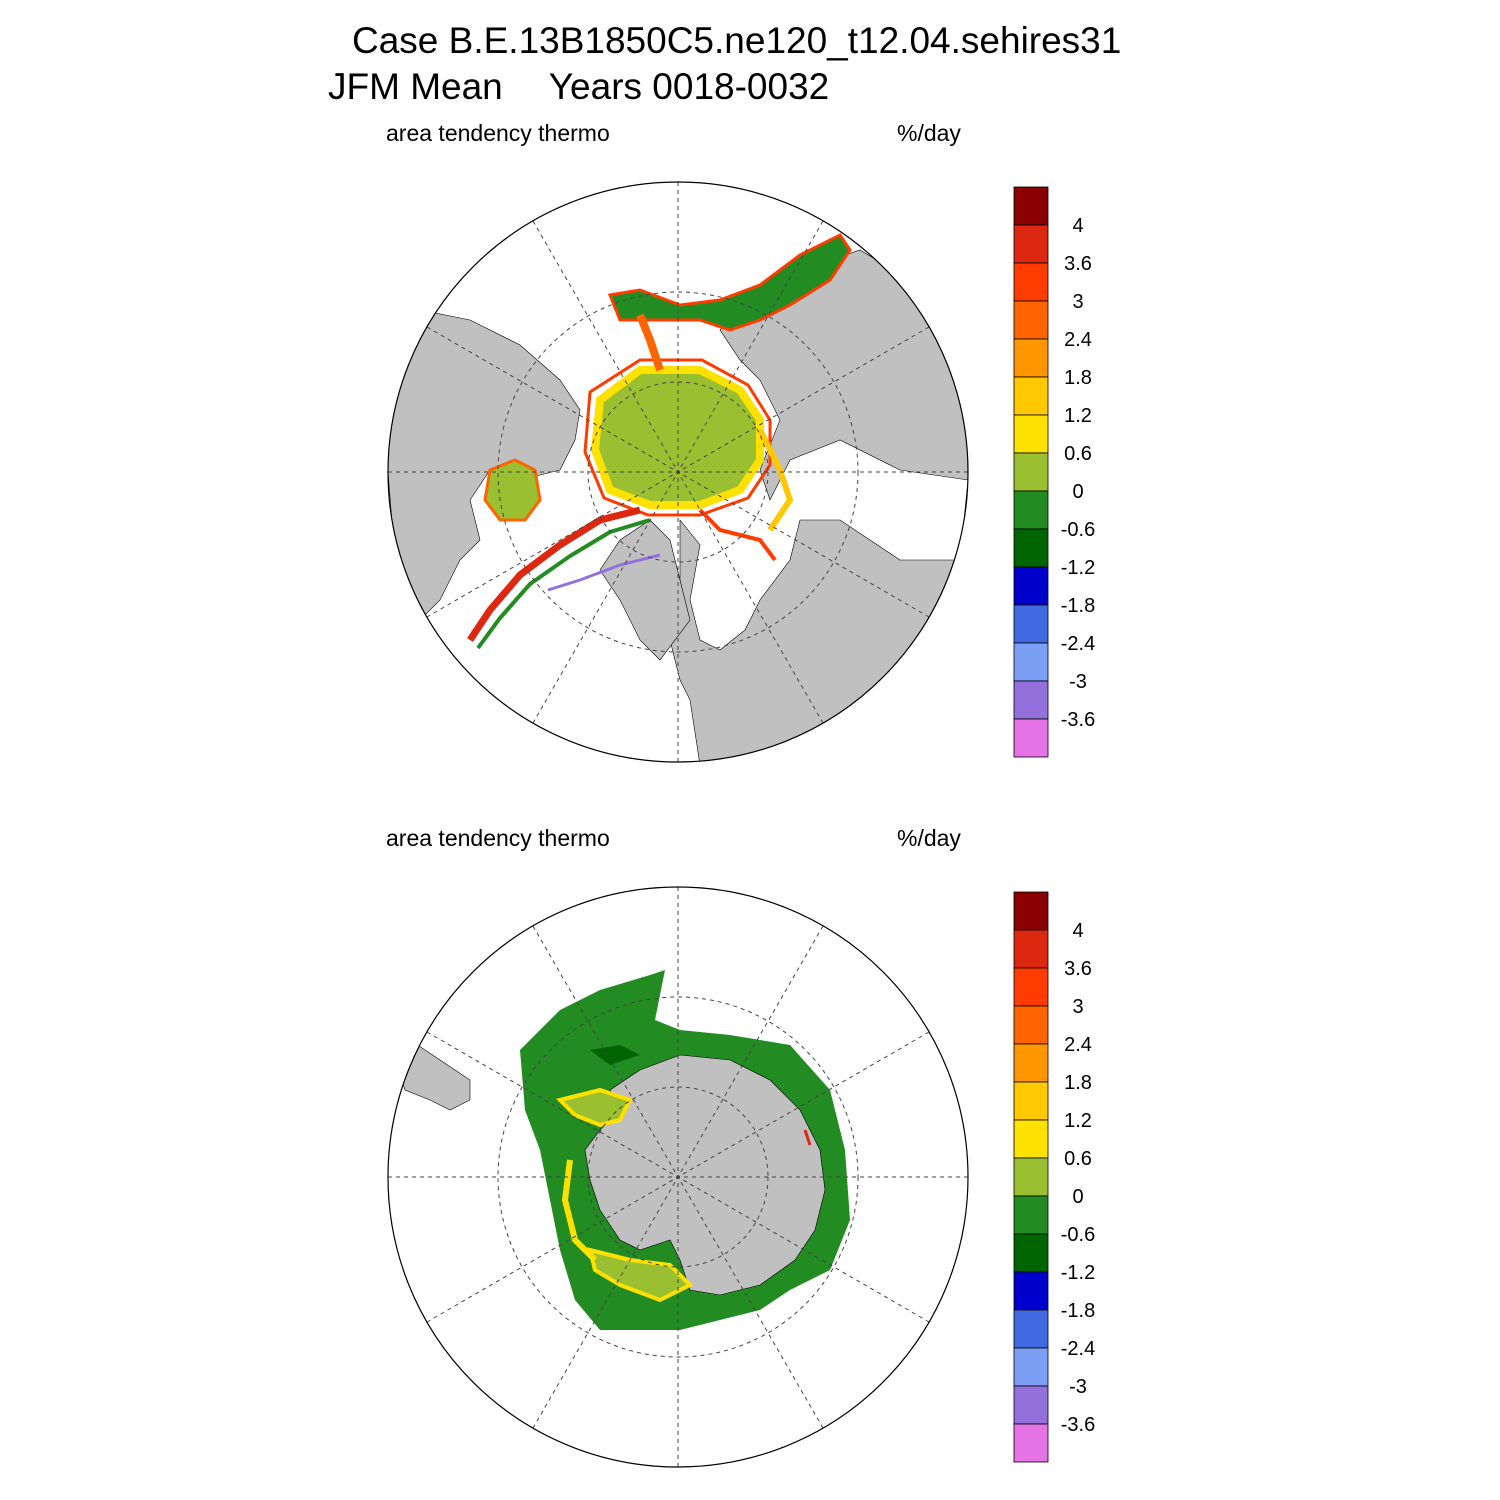 The width and height of the screenshot is (1500, 1500). Describe the element at coordinates (1078, 969) in the screenshot. I see `south-colorbar-tick-label: 3.6` at that location.